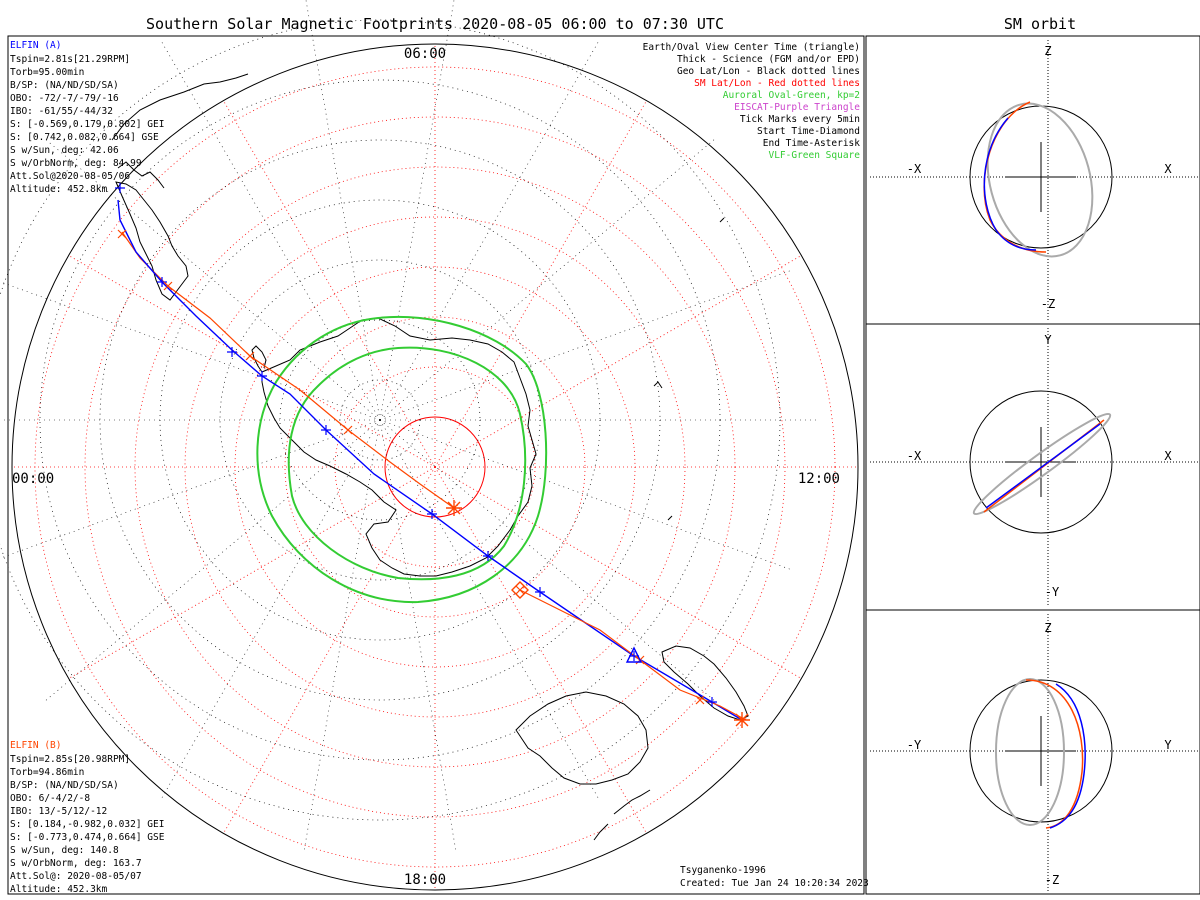 This screenshot has height=900, width=1200. What do you see at coordinates (742, 720) in the screenshot?
I see `elfin-end-asterisk` at bounding box center [742, 720].